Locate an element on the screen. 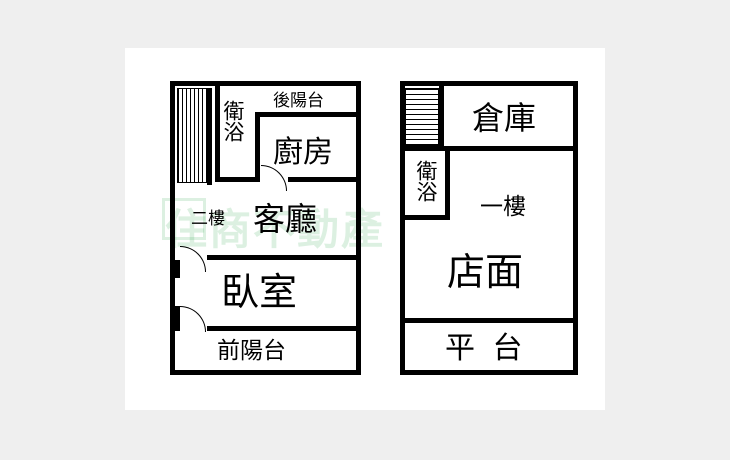 This screenshot has width=730, height=460. room-label-front-balcony: 前陽台 is located at coordinates (251, 351).